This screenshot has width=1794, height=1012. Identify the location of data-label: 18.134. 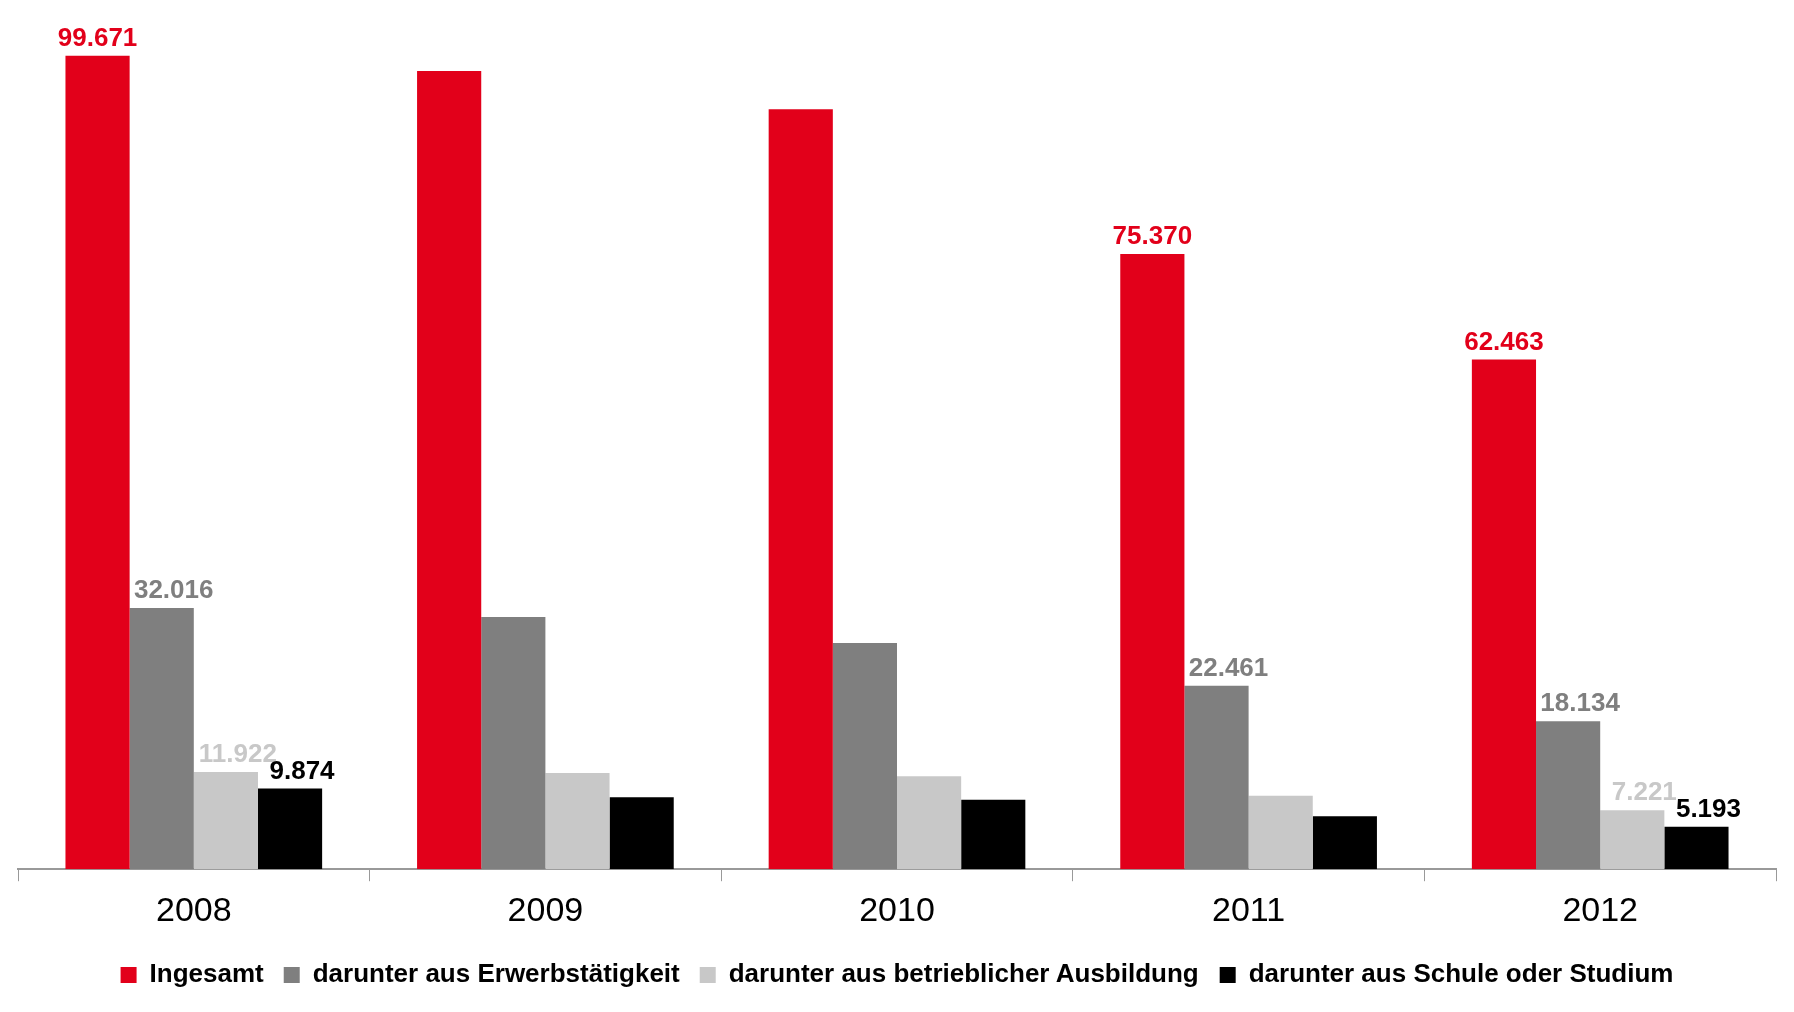
(1580, 702).